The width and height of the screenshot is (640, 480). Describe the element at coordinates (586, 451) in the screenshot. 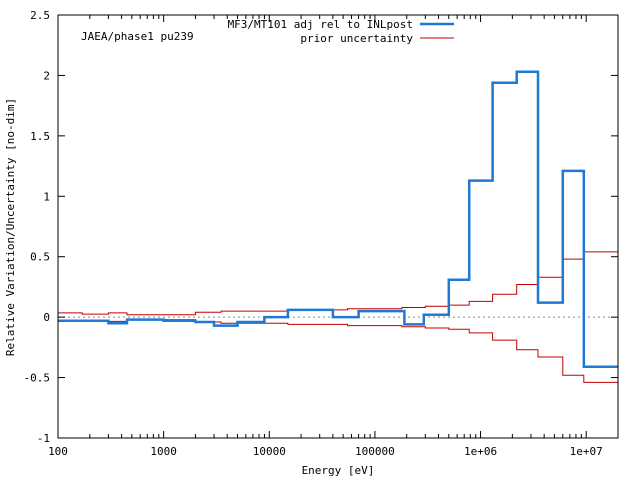

I see `x-tick-label: 1e+07` at that location.